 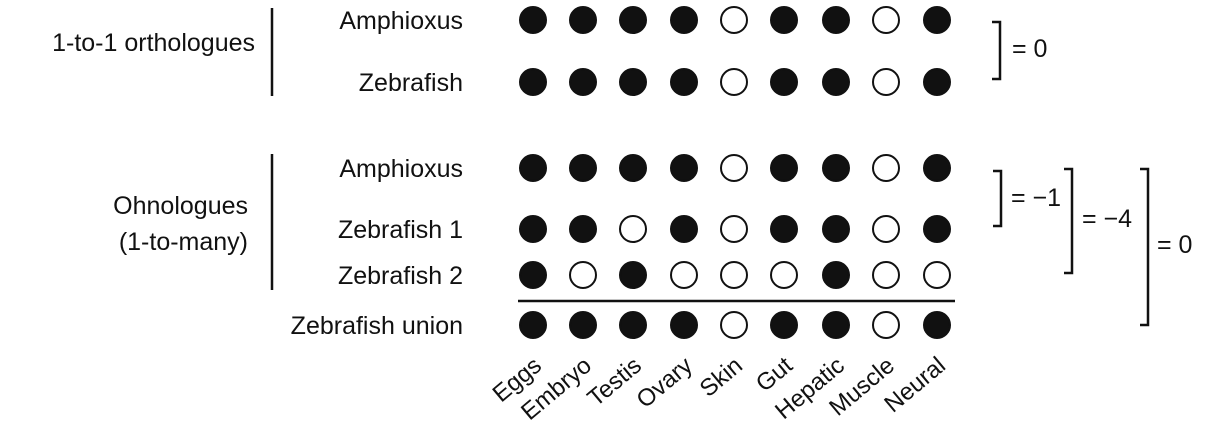 I want to click on tissue-label: Skin, so click(x=721, y=377).